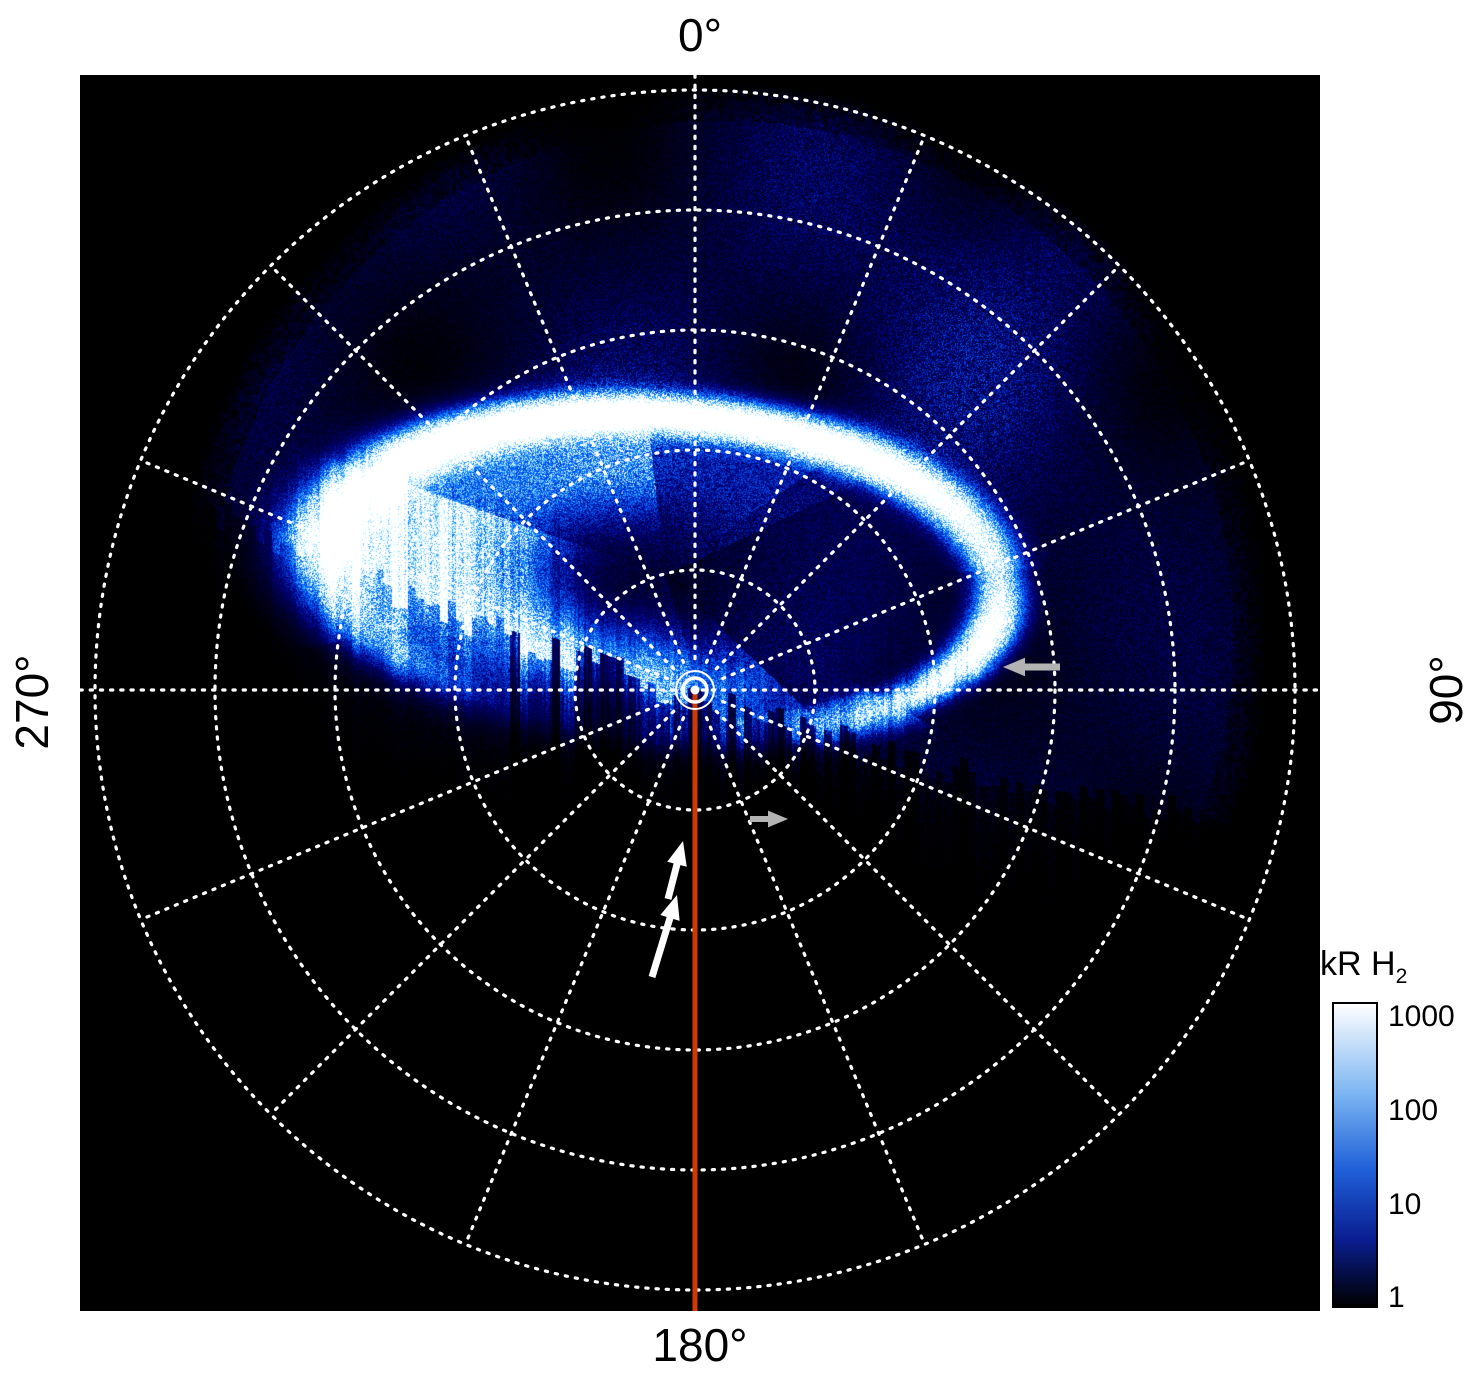 This screenshot has height=1384, width=1481. Describe the element at coordinates (1401, 976) in the screenshot. I see `colorbar-title-subscript: 2` at that location.